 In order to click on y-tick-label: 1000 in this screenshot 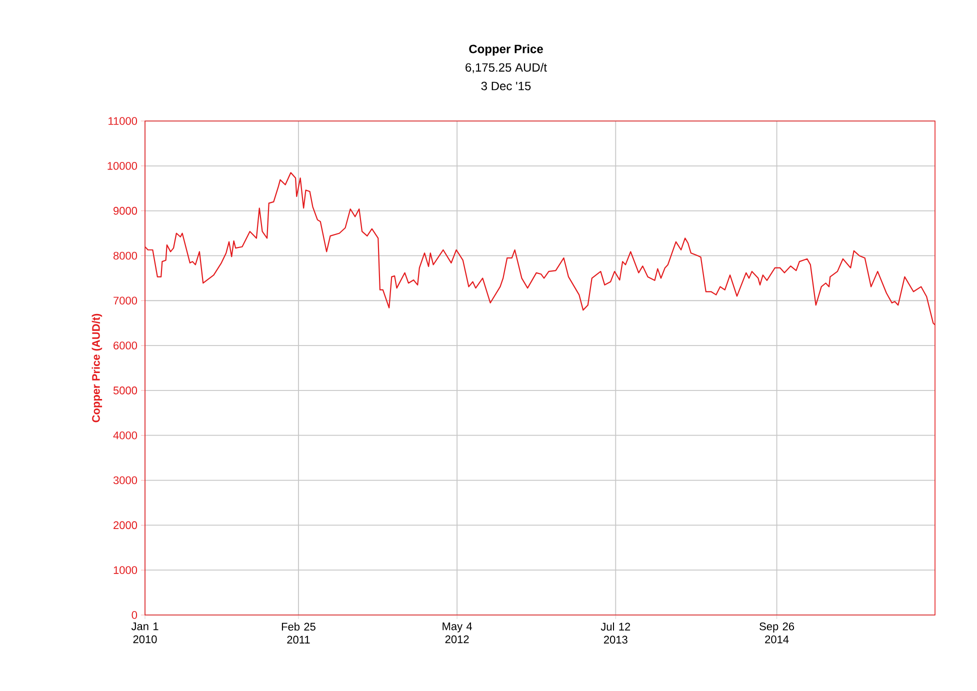, I will do `click(126, 570)`.